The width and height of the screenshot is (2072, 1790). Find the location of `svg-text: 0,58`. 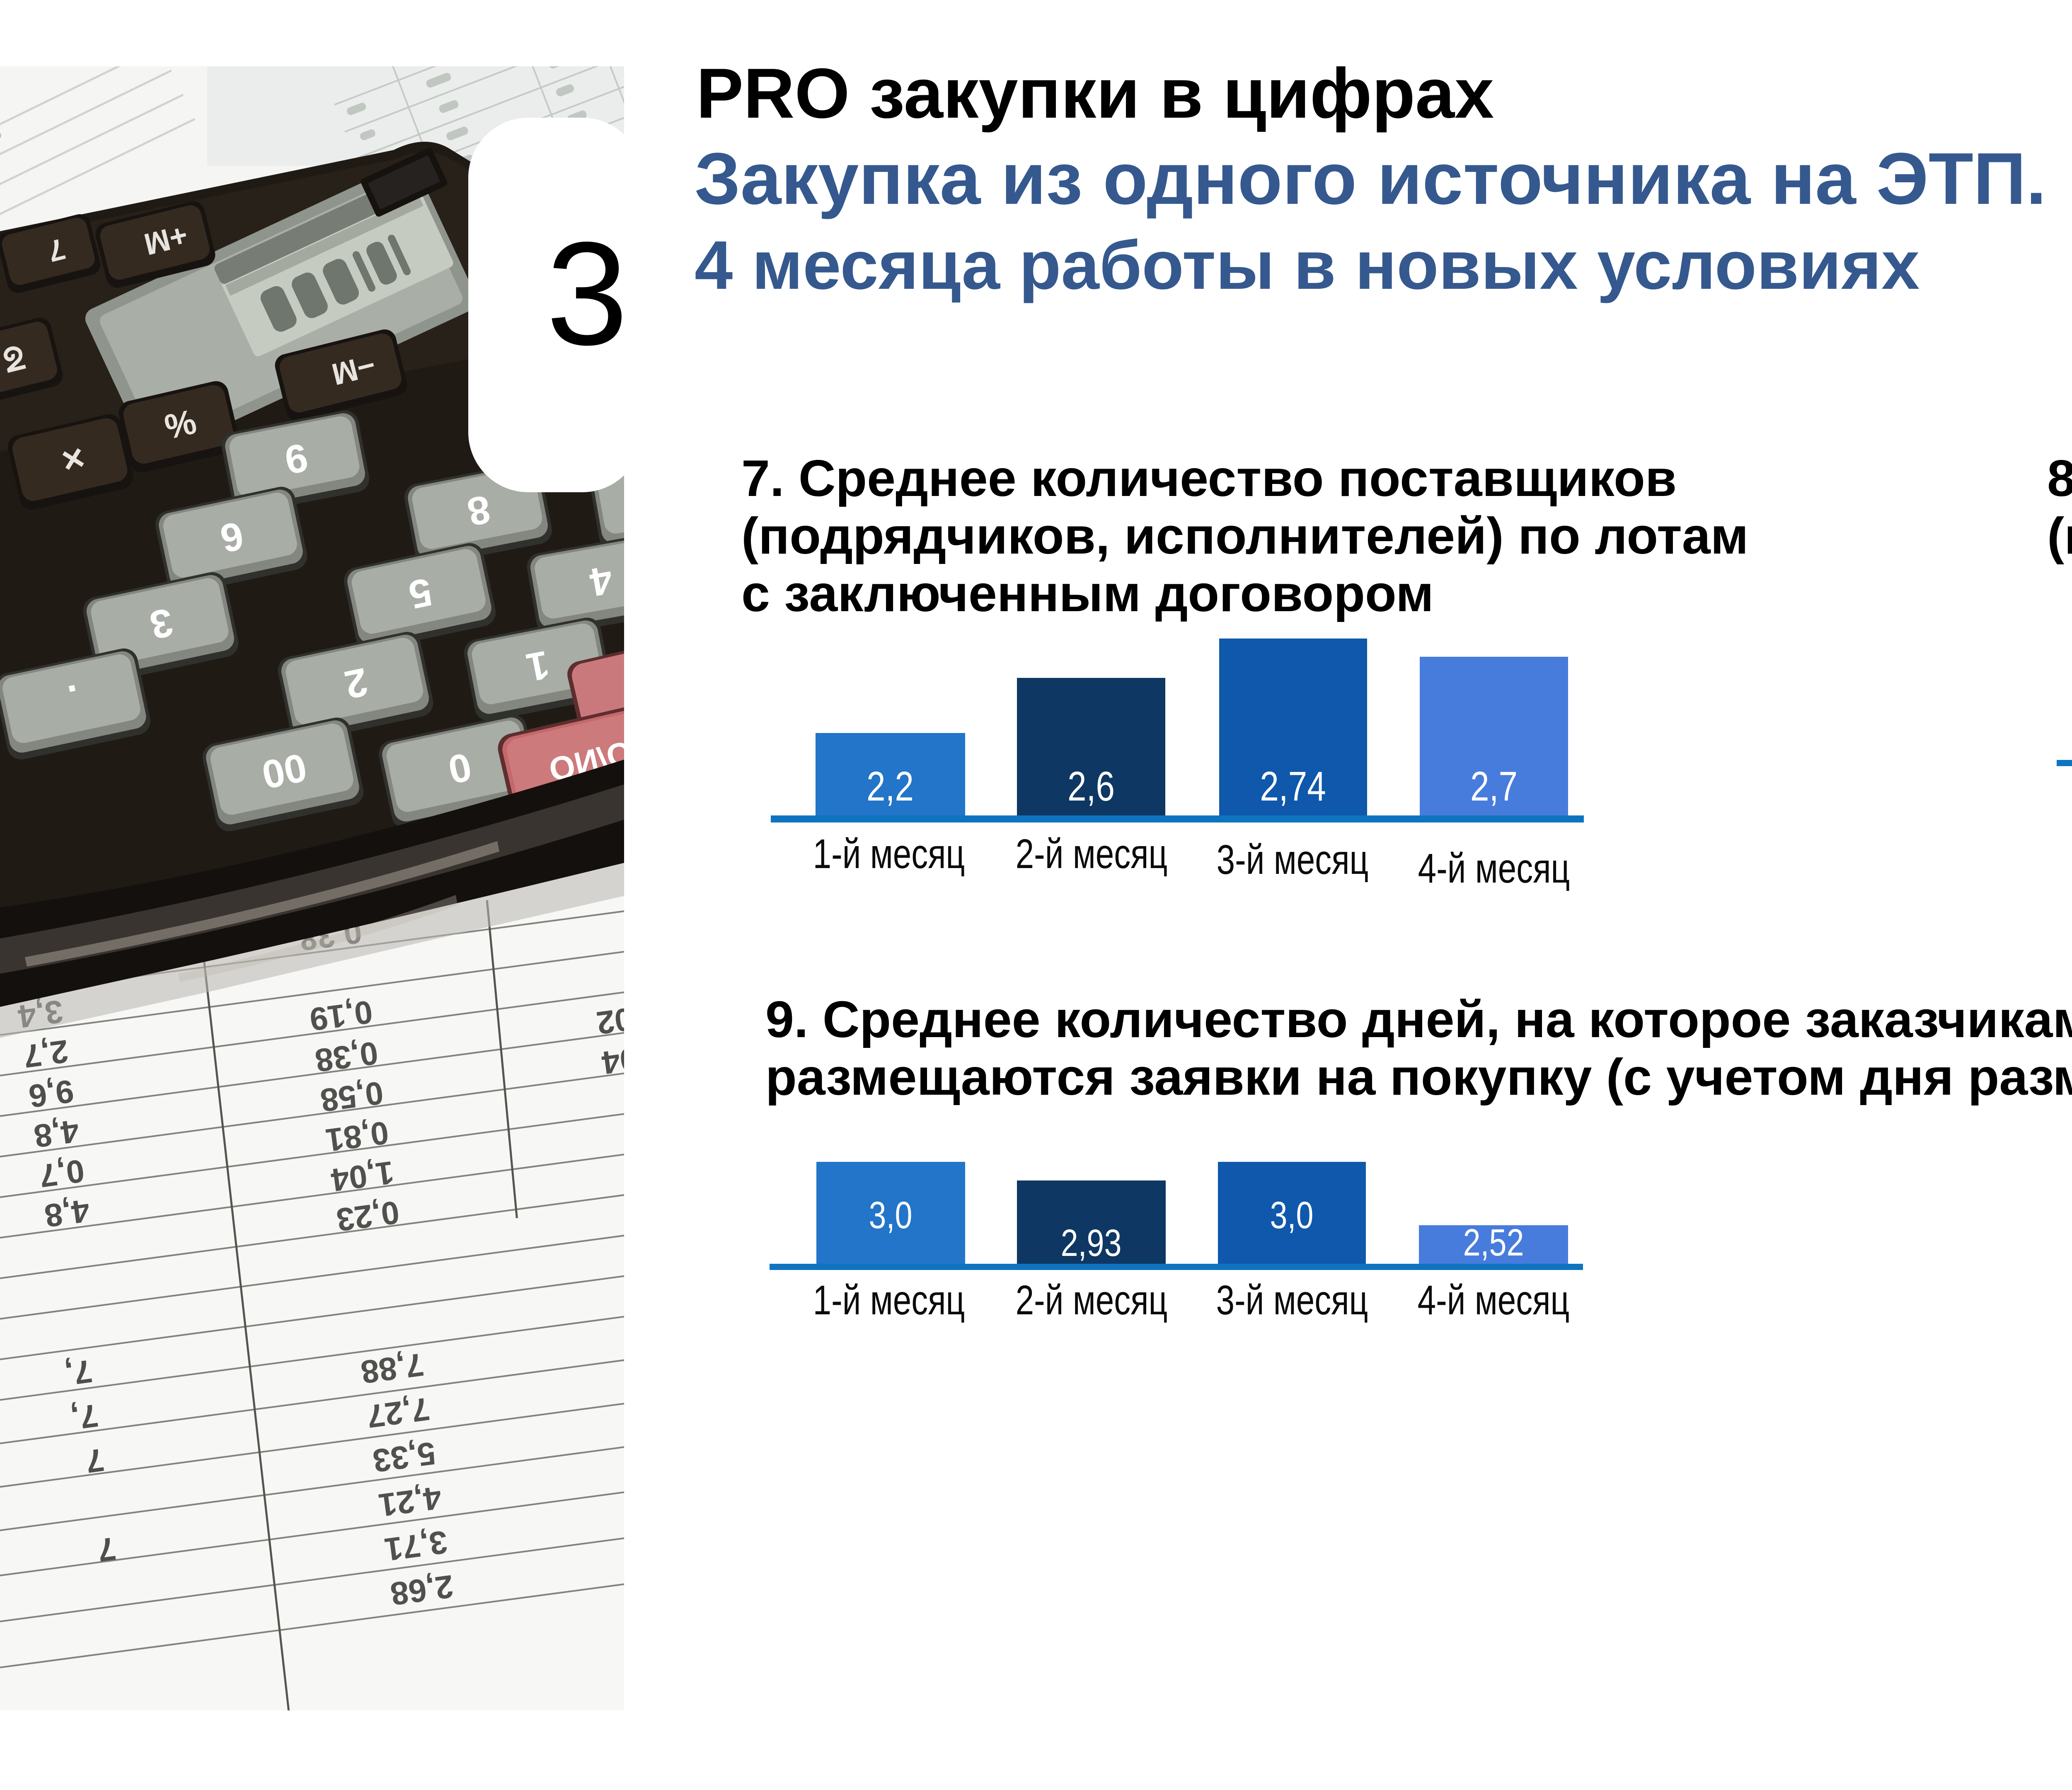

svg-text: 0,58 is located at coordinates (351, 1096).